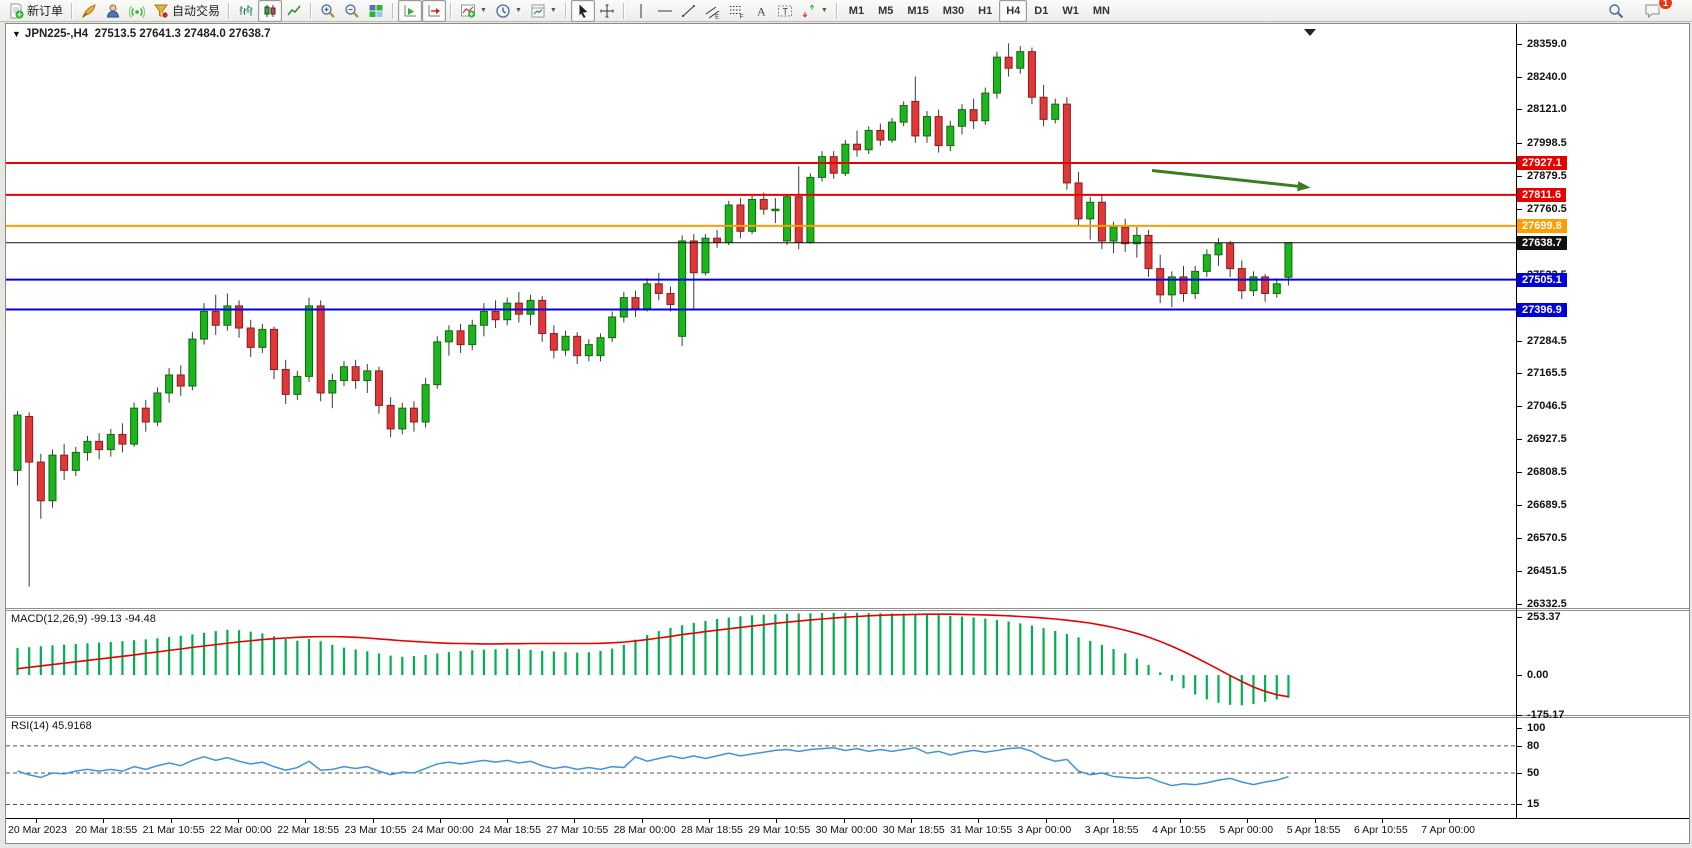  I want to click on tf-m5-button: M5, so click(886, 10).